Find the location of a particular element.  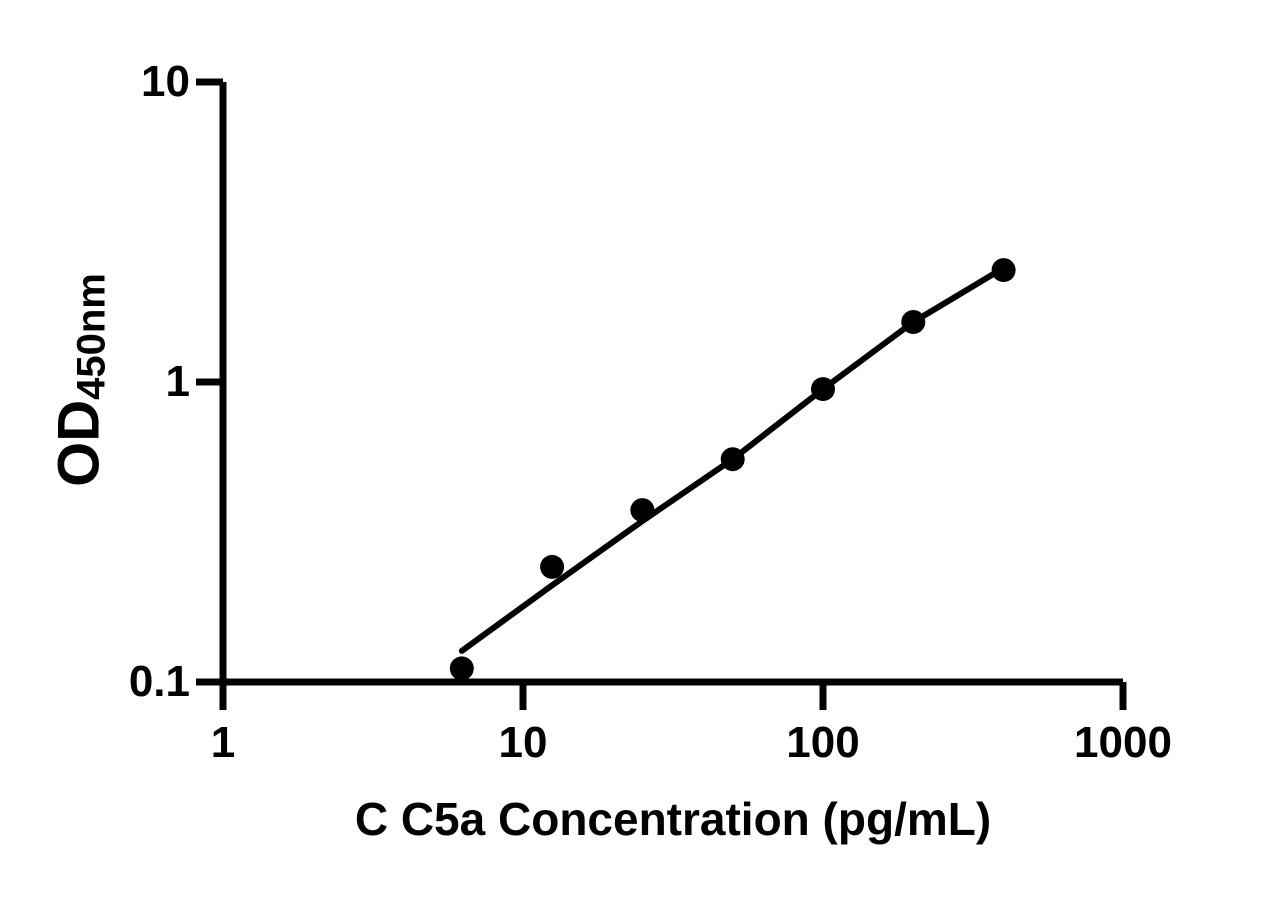

x-axis-title: C C5a Concentration (pg/mL) is located at coordinates (673, 819).